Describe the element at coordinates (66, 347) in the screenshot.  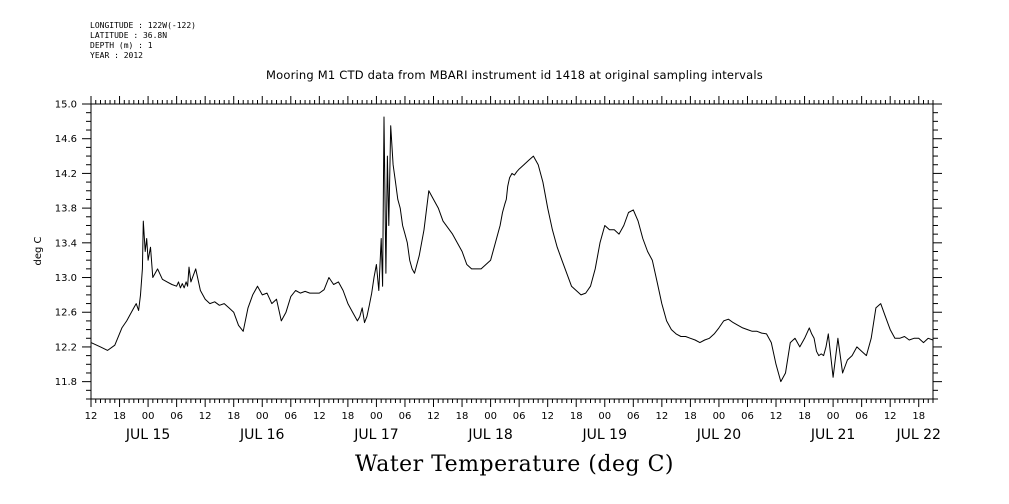
I see `y-tick-label: 12.2` at that location.